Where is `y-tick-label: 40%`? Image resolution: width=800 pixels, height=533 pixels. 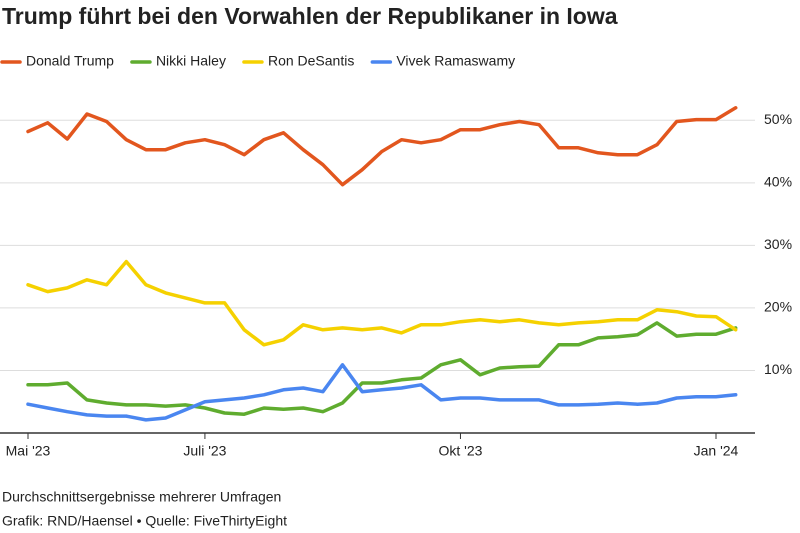 y-tick-label: 40% is located at coordinates (778, 182).